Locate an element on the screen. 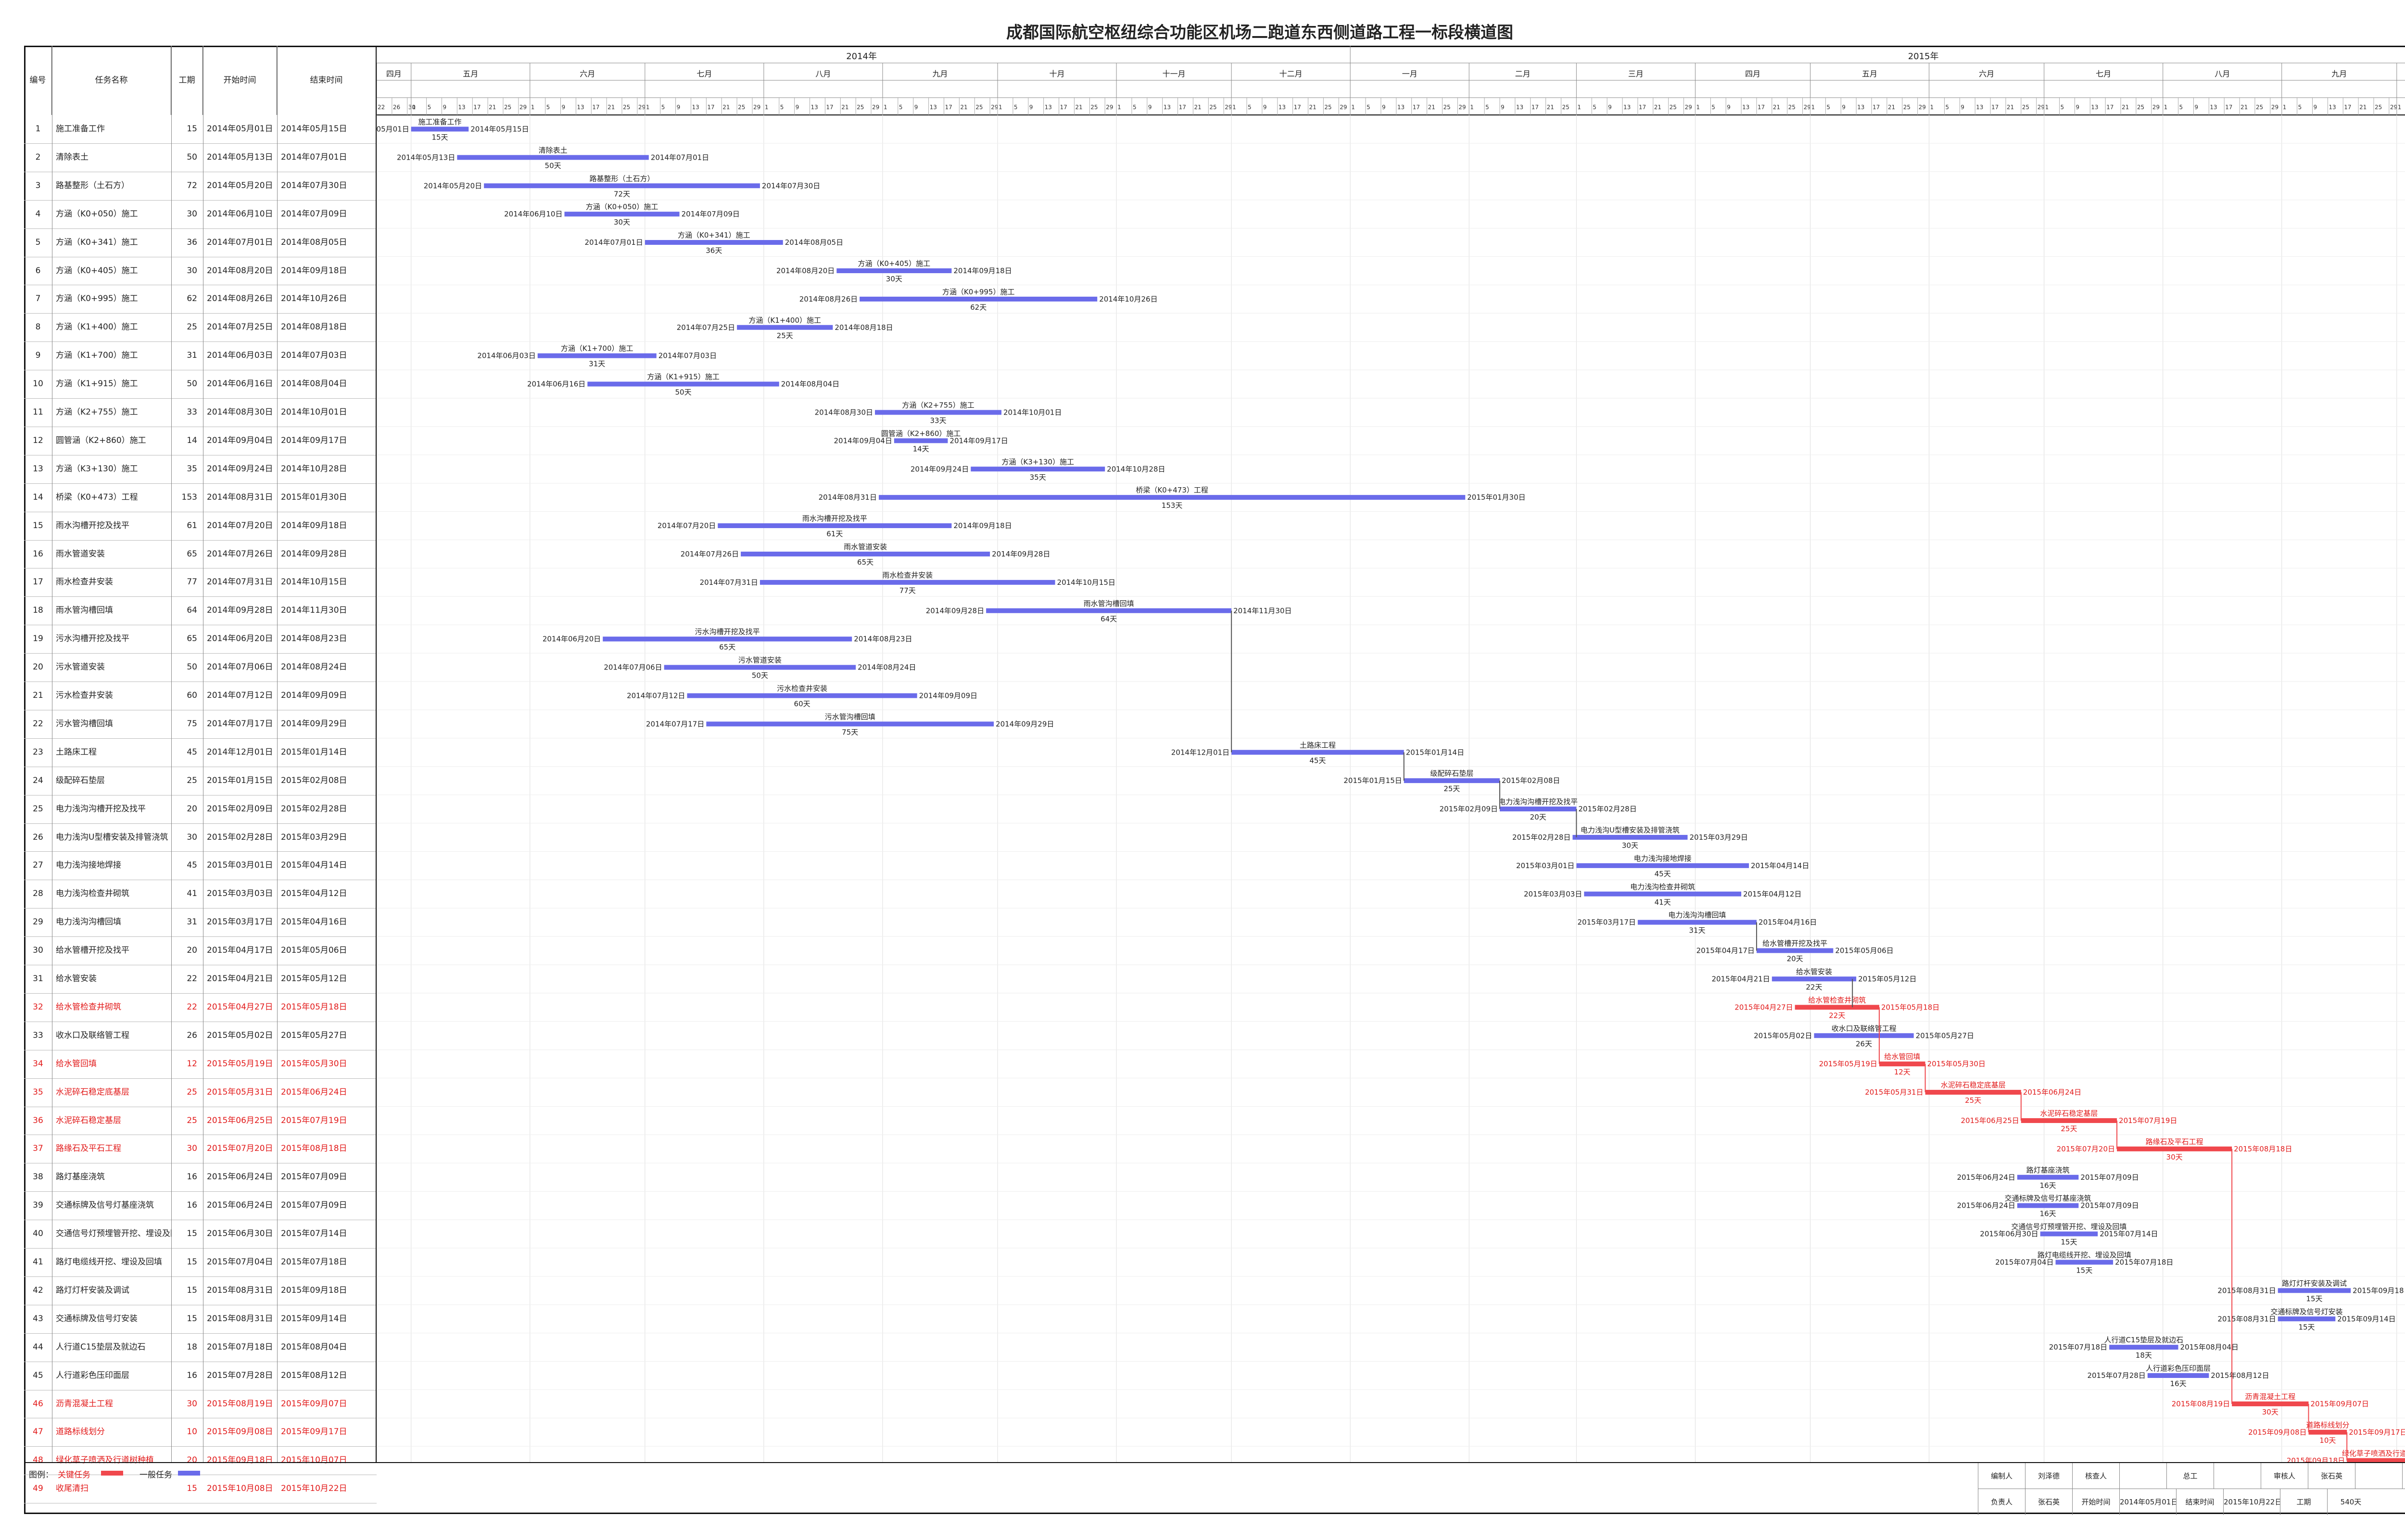  task-end-label: 2014年07月30日 is located at coordinates (791, 185).